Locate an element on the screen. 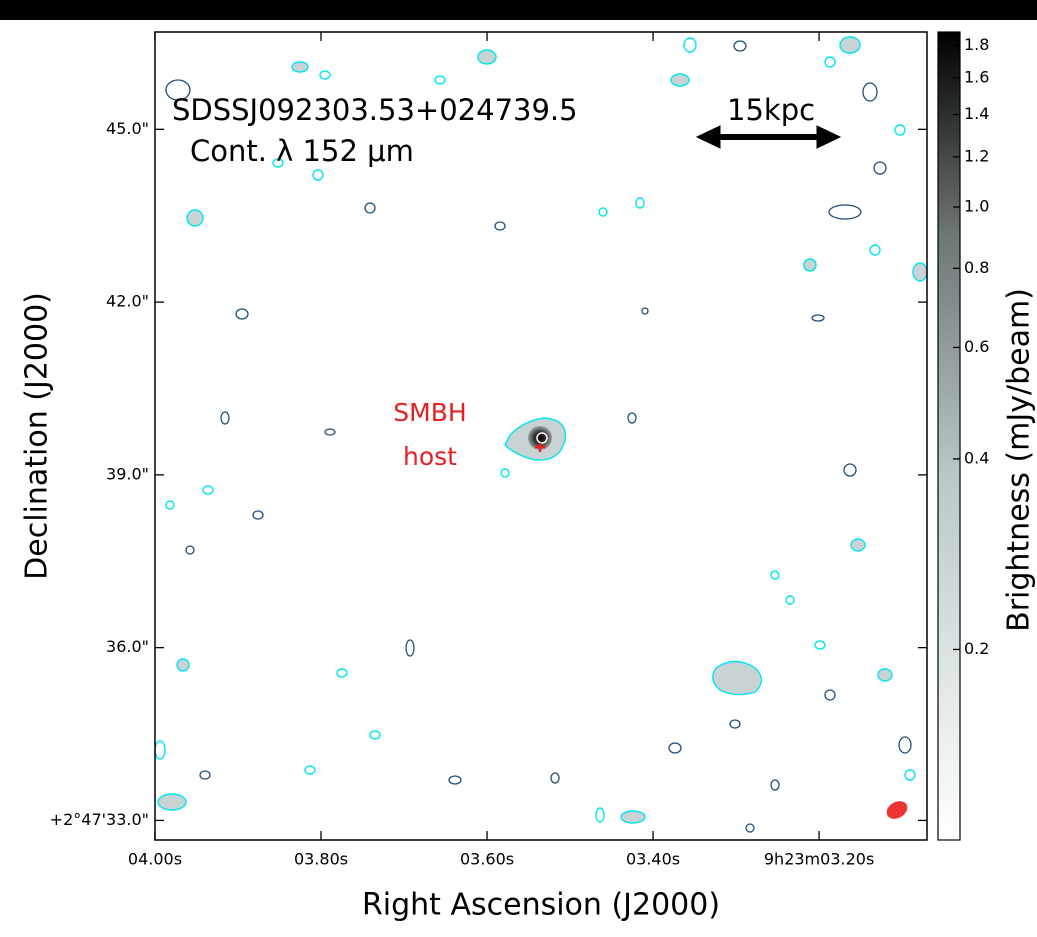  colorbar-tick-label: 1.6 is located at coordinates (976, 76).